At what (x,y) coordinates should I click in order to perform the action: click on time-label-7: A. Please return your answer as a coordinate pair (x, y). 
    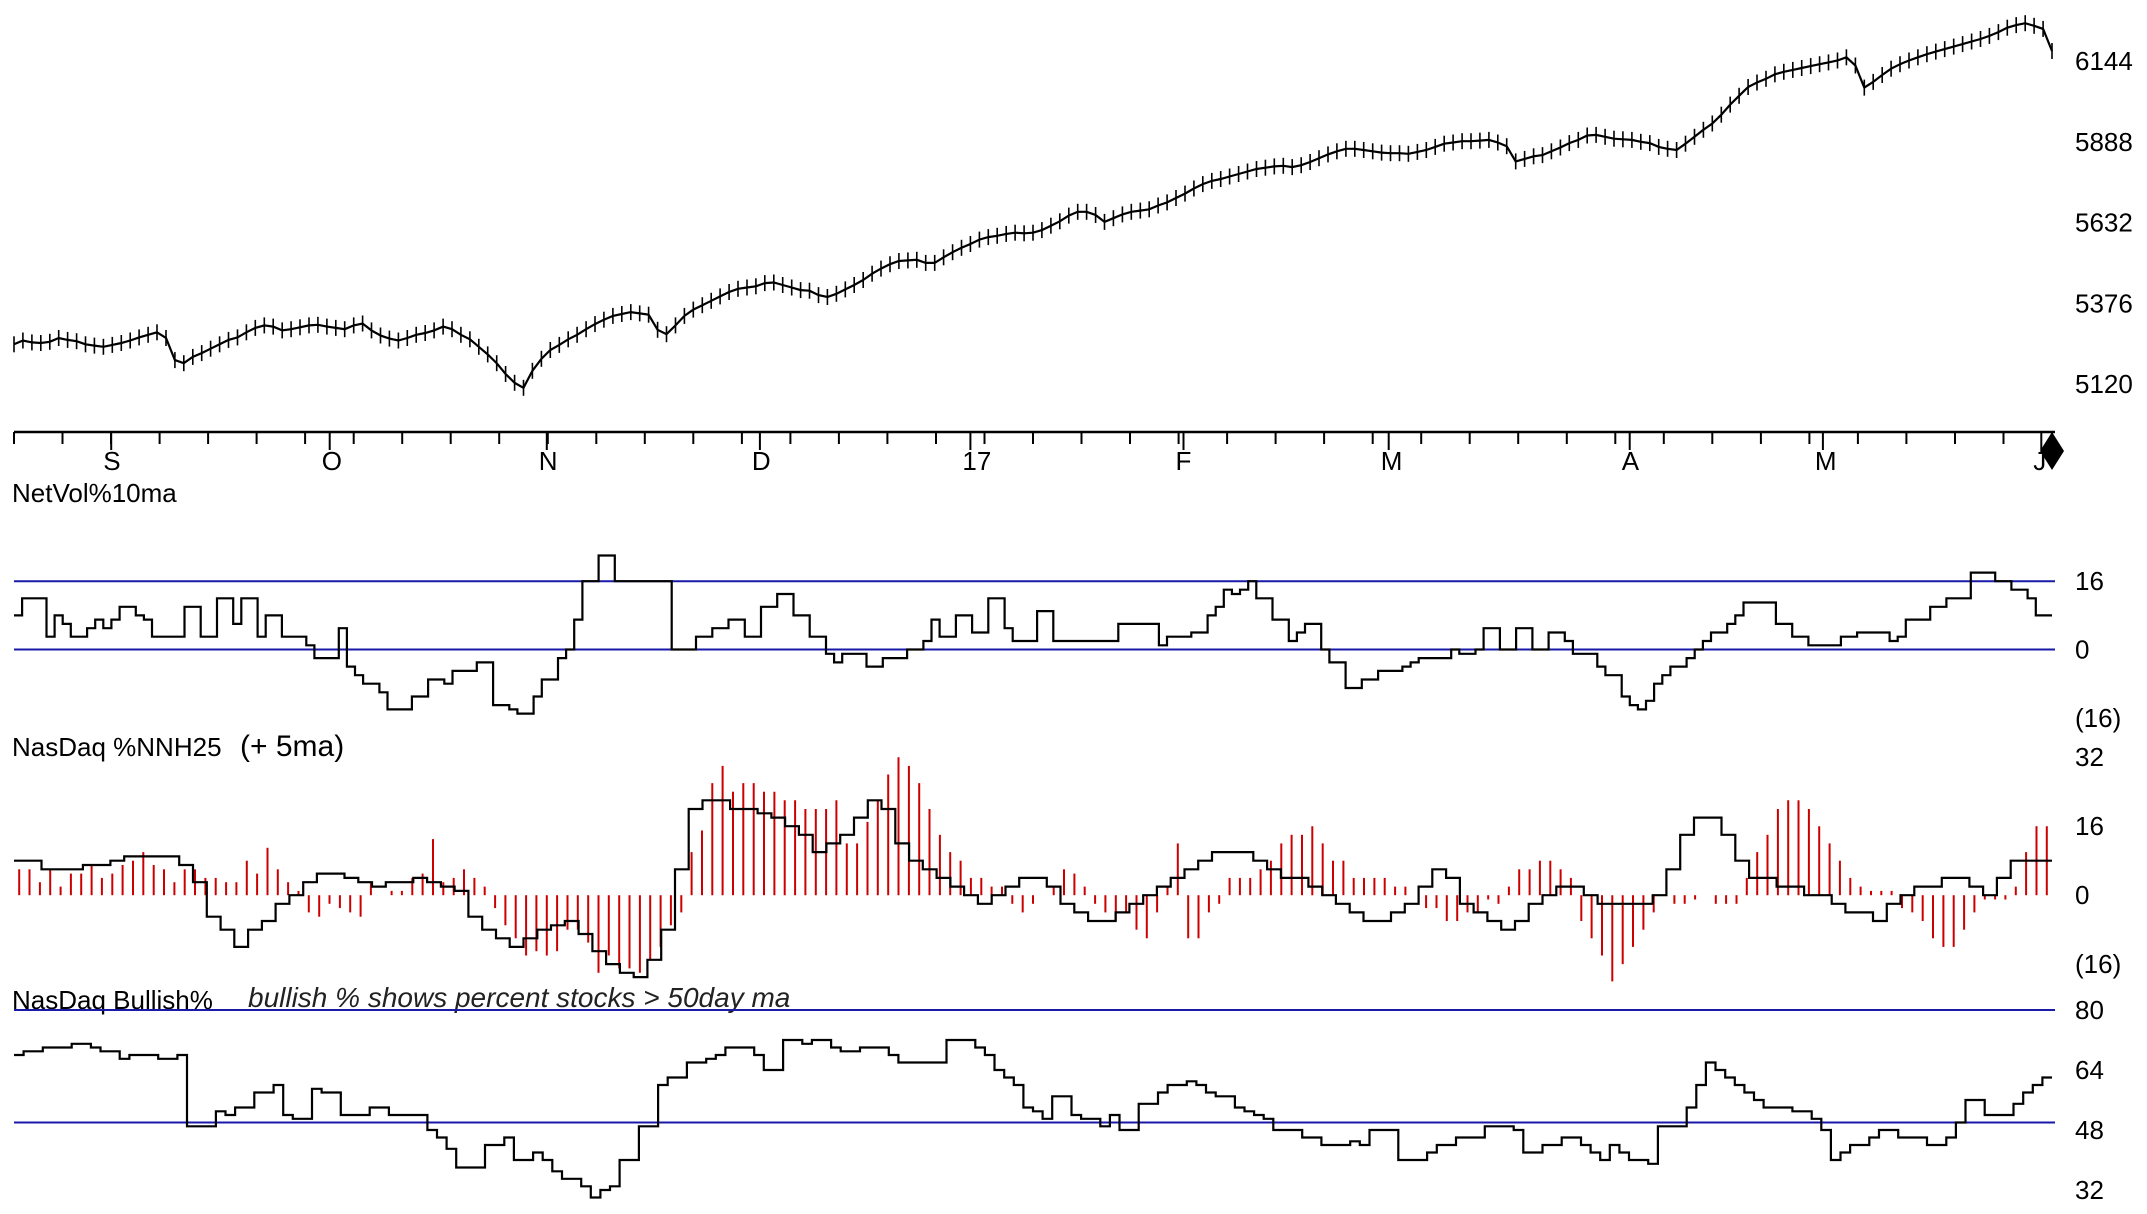
    Looking at the image, I should click on (1631, 461).